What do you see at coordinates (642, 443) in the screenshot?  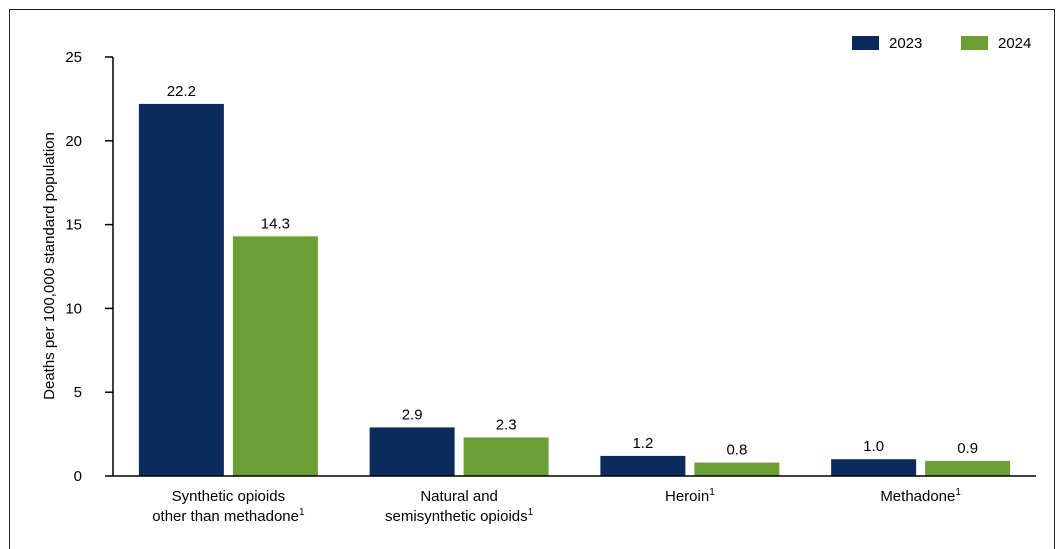 I see `bar-value-label: 1.2` at bounding box center [642, 443].